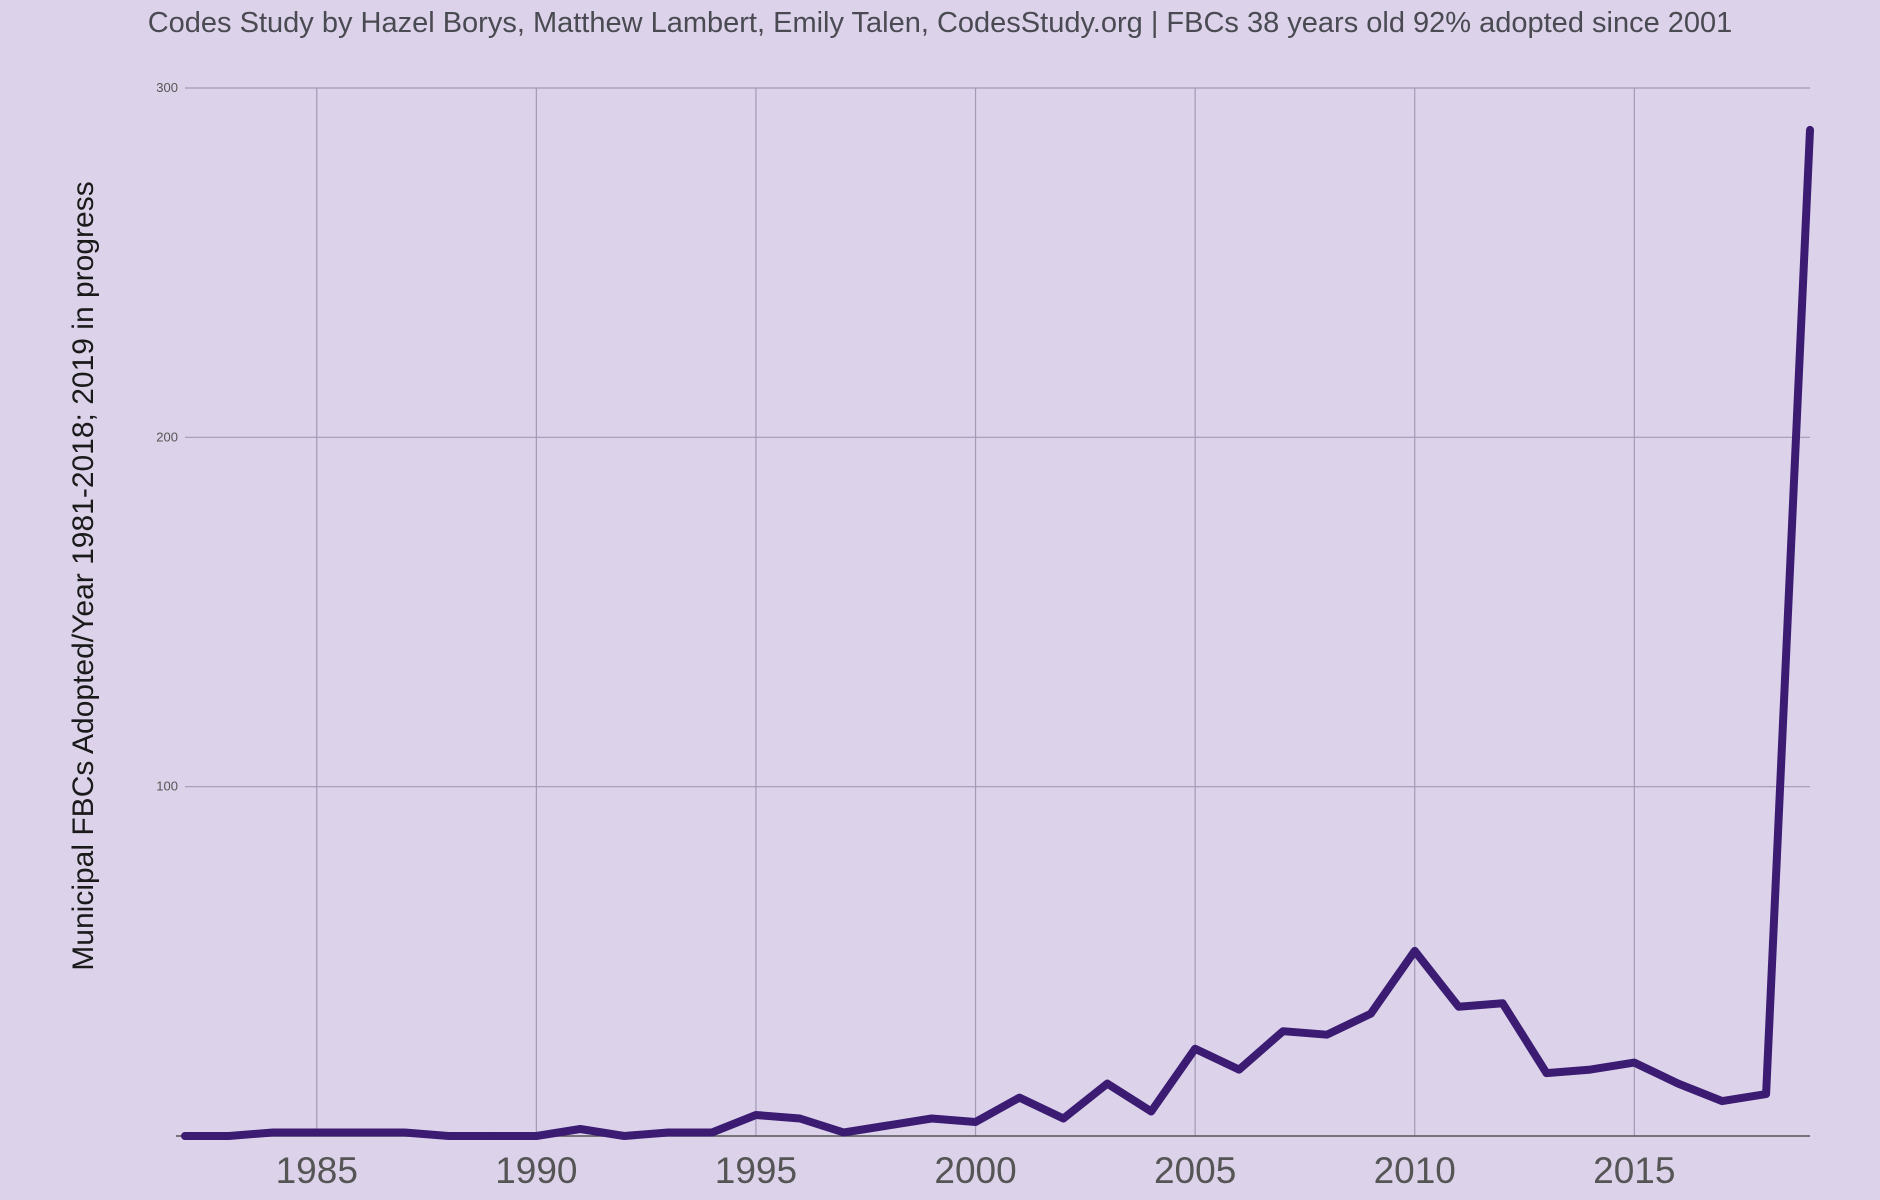 The image size is (1880, 1200). What do you see at coordinates (167, 436) in the screenshot?
I see `y-tick-label: 200` at bounding box center [167, 436].